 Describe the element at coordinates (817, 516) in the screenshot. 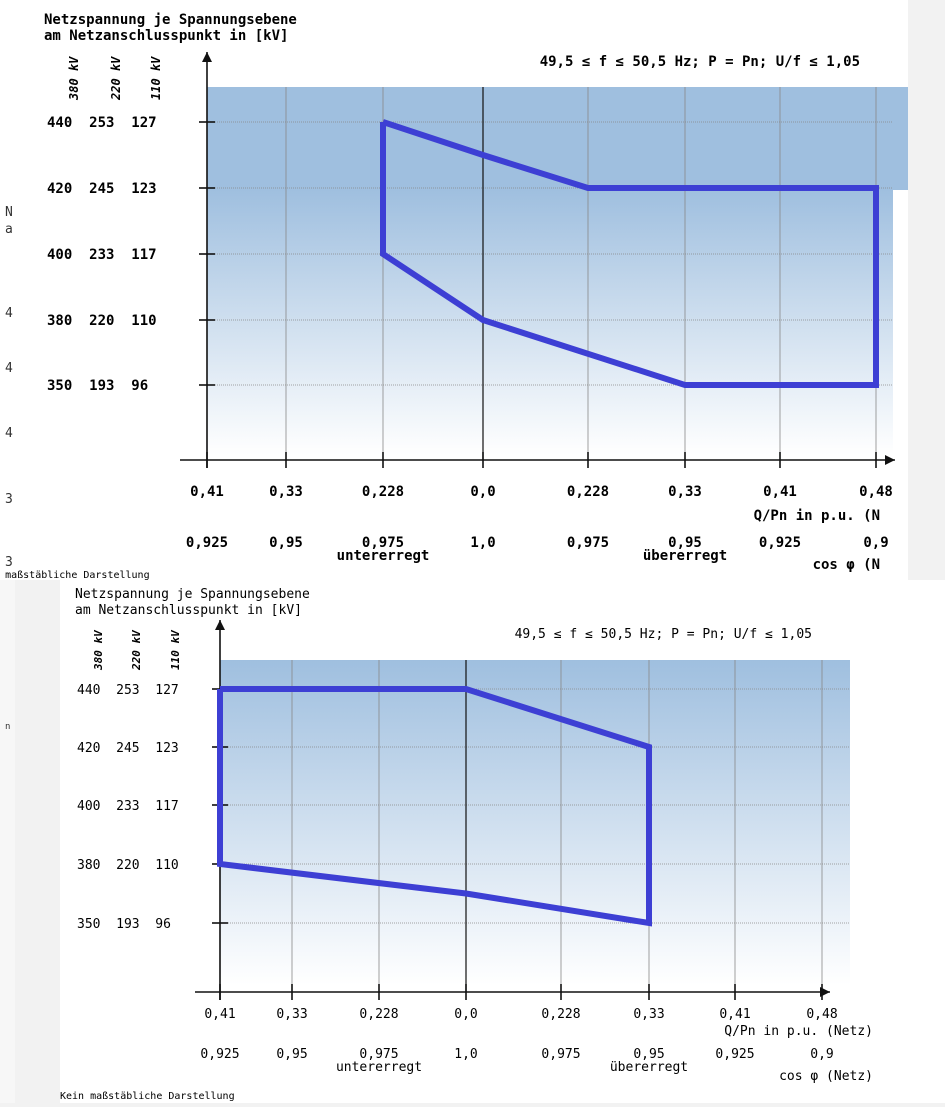

I see `x-axis-label-q: Q/Pn in p.u. (N` at that location.